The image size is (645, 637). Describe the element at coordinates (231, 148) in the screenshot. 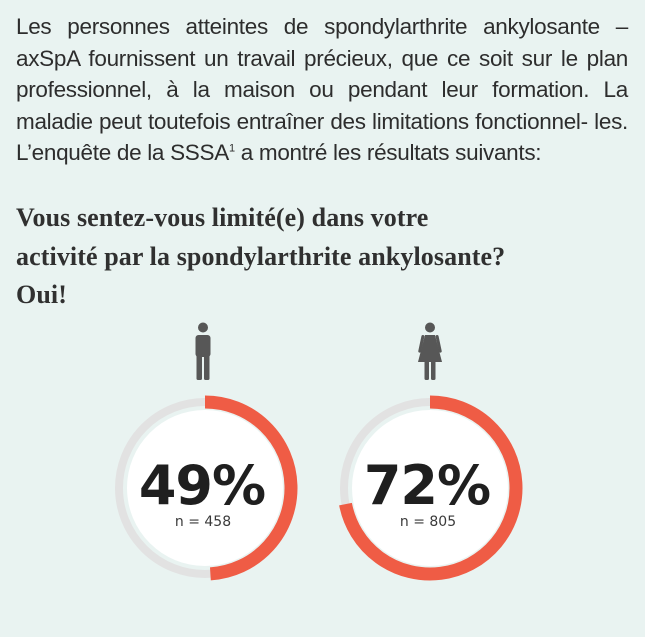

I see `footnote-marker: 1` at that location.